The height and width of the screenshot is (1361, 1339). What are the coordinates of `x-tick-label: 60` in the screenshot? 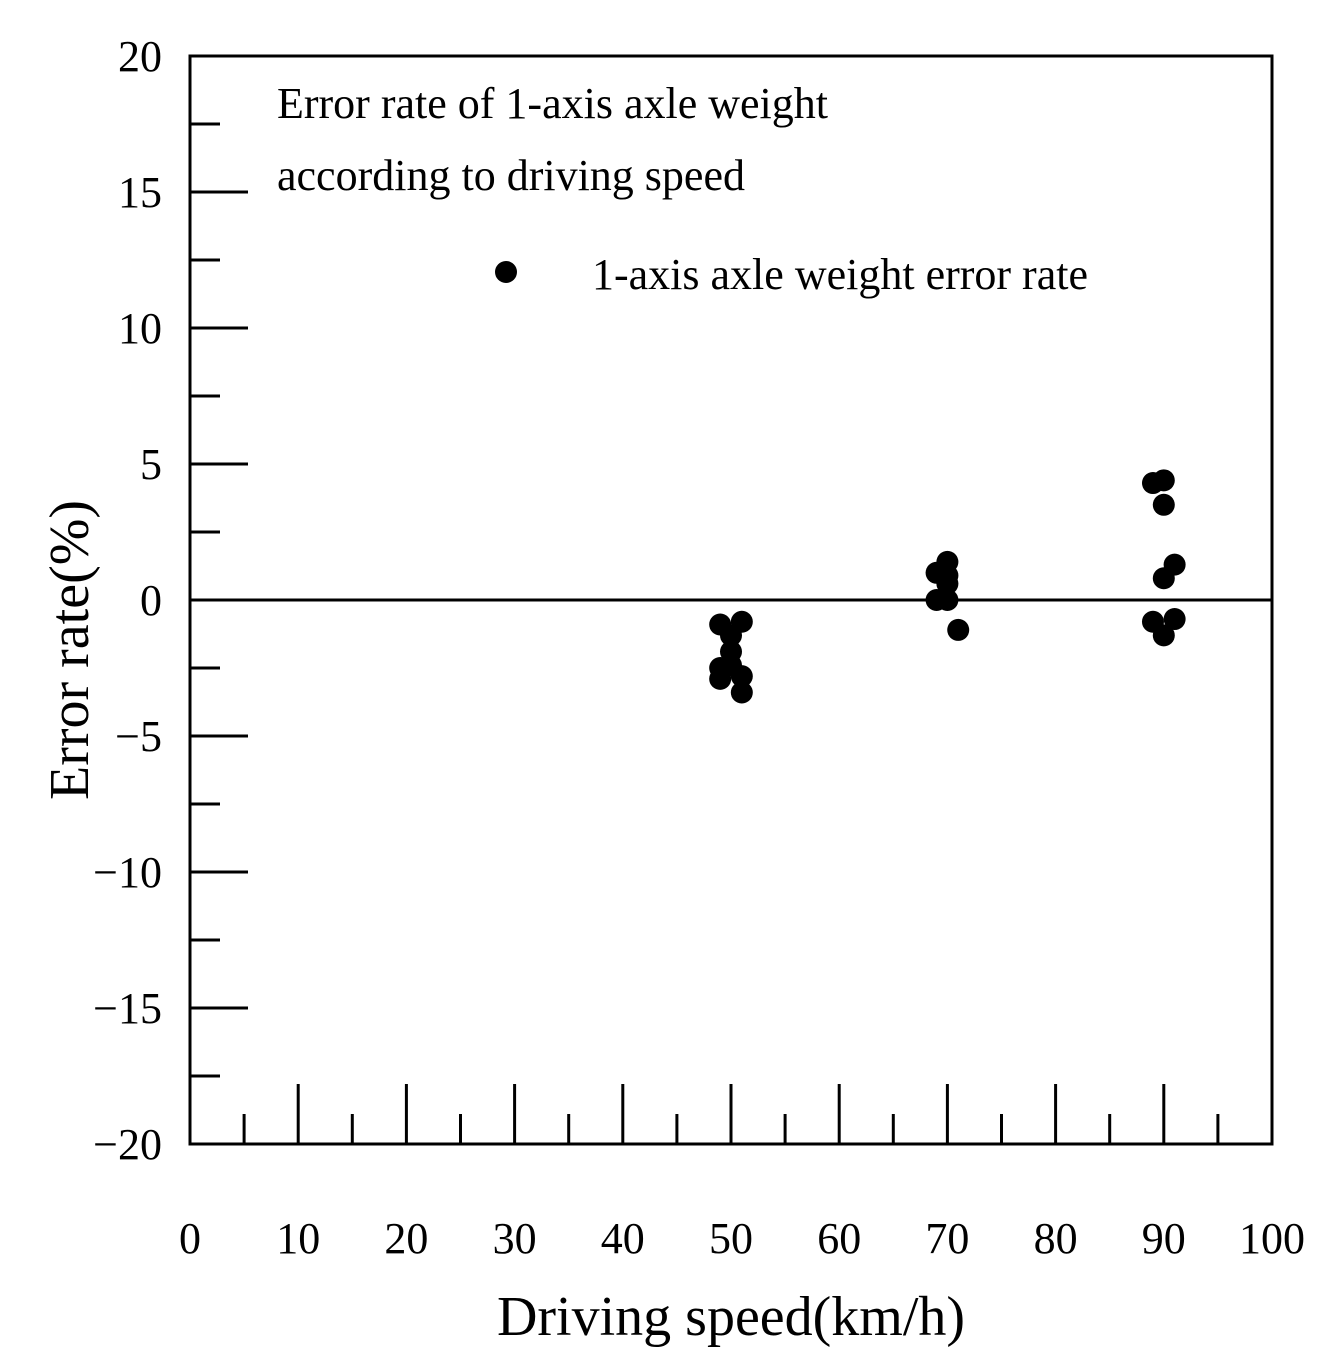 It's located at (839, 1238).